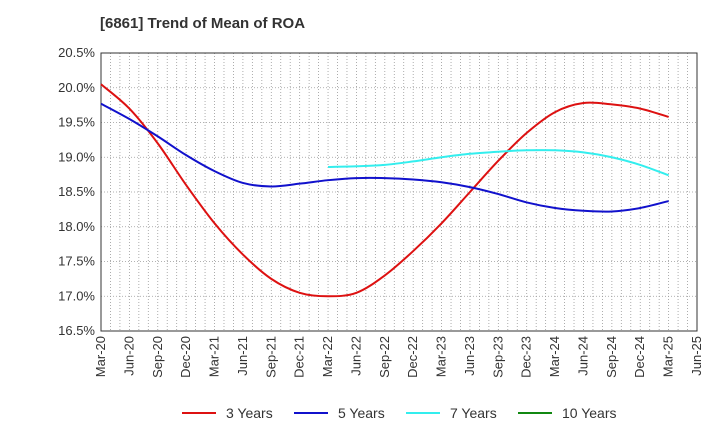  I want to click on y-tick-label: 18.0%, so click(76, 226).